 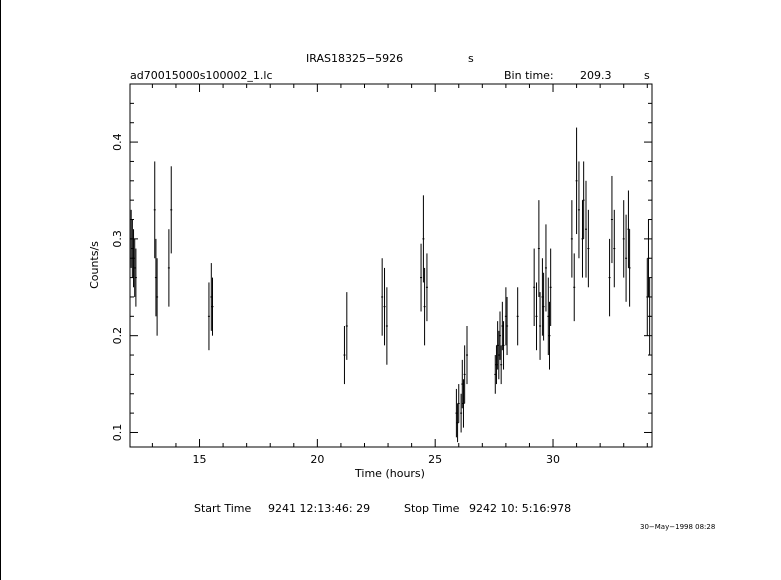 I want to click on y-axis-label: Counts/s, so click(x=94, y=265).